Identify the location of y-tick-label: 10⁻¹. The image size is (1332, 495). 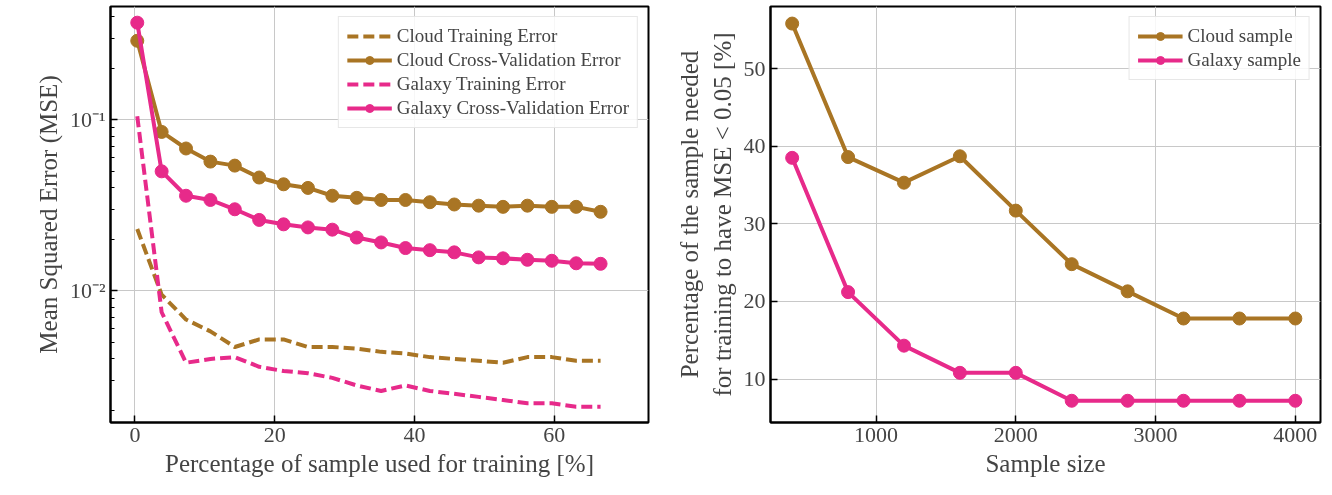
(87, 120).